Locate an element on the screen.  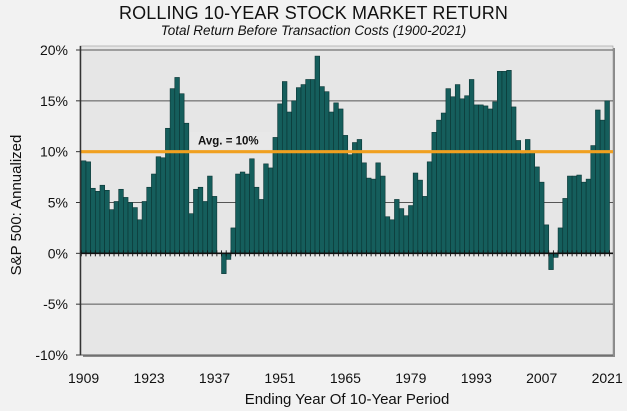
bar-1953 is located at coordinates (289, 182).